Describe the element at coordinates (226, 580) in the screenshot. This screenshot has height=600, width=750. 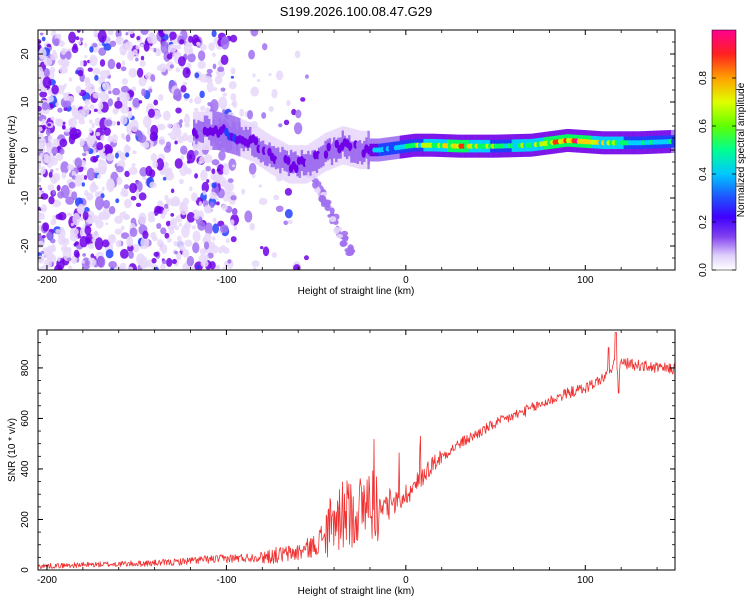
I see `snr-x-tick-label: -100` at that location.